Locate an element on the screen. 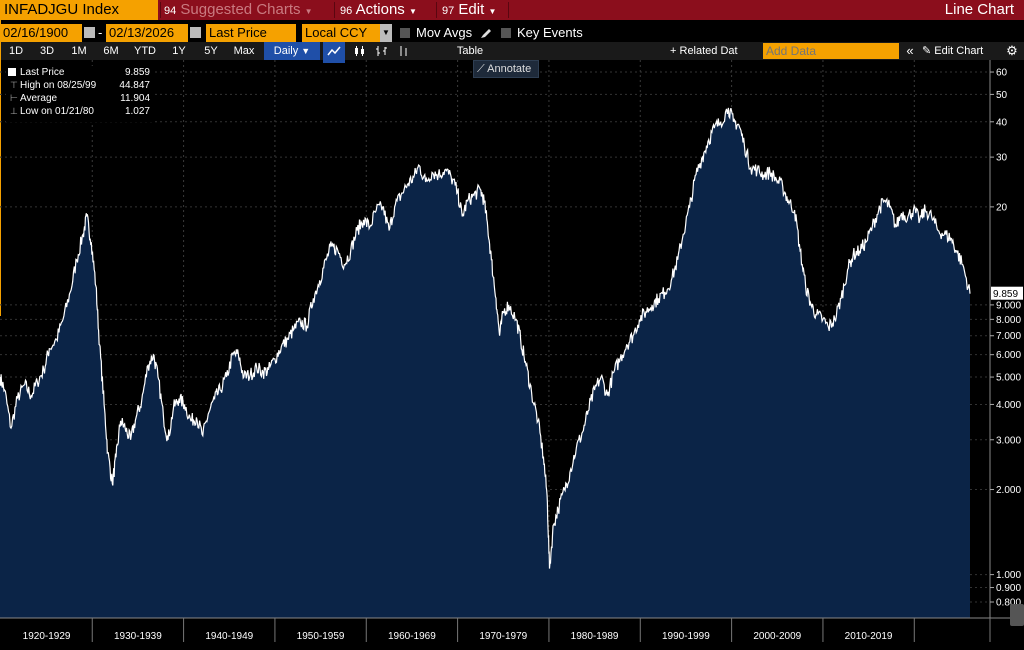  period-1d: 1D is located at coordinates (16, 51).